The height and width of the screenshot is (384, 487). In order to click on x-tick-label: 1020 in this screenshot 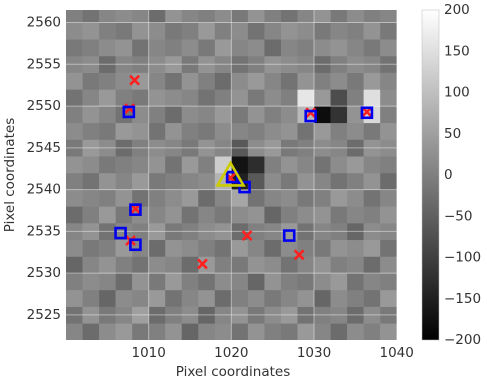, I will do `click(231, 353)`.